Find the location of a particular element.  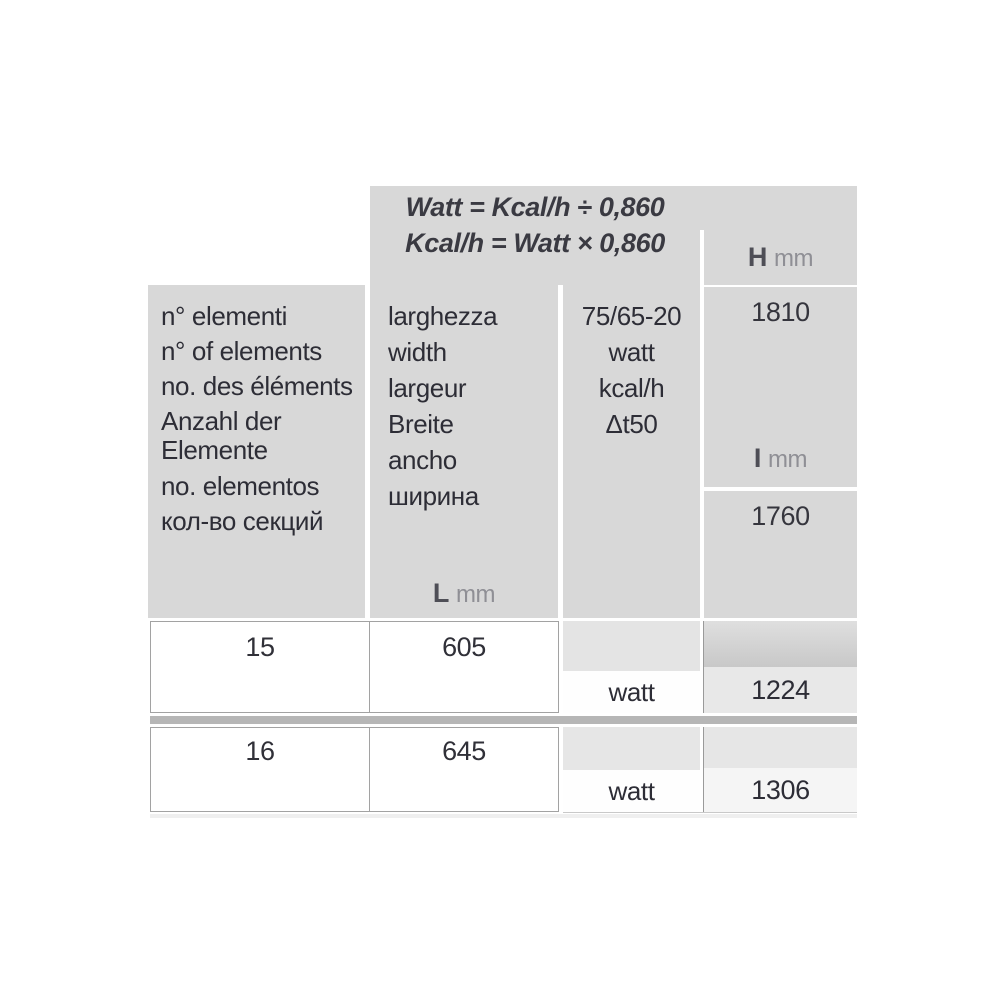

header-label: watt is located at coordinates (631, 352).